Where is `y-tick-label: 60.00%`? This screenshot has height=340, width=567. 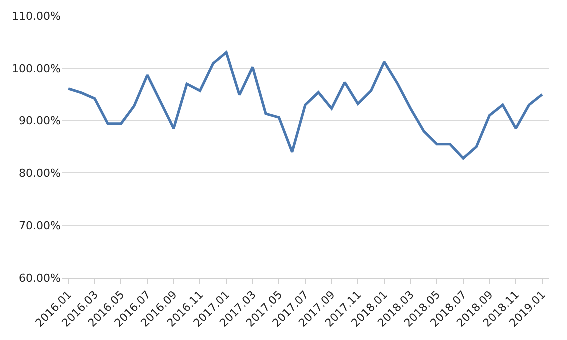 y-tick-label: 60.00% is located at coordinates (40, 278).